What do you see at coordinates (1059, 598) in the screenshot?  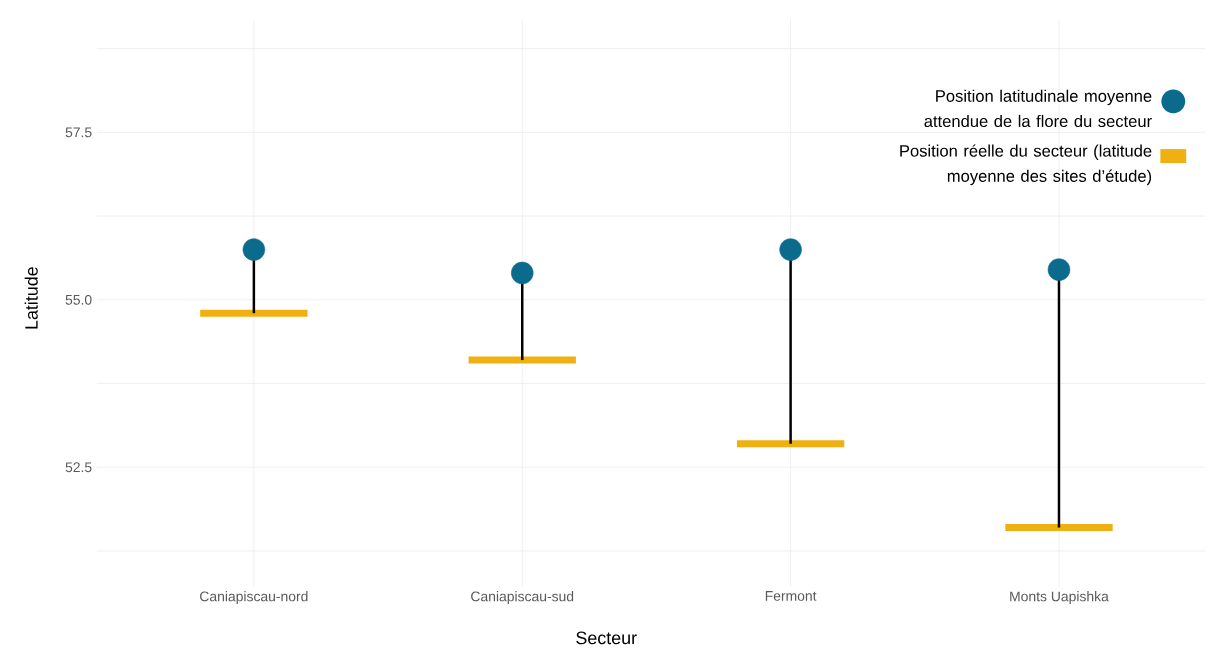 I see `x-tick-label: Monts Uapishka` at bounding box center [1059, 598].